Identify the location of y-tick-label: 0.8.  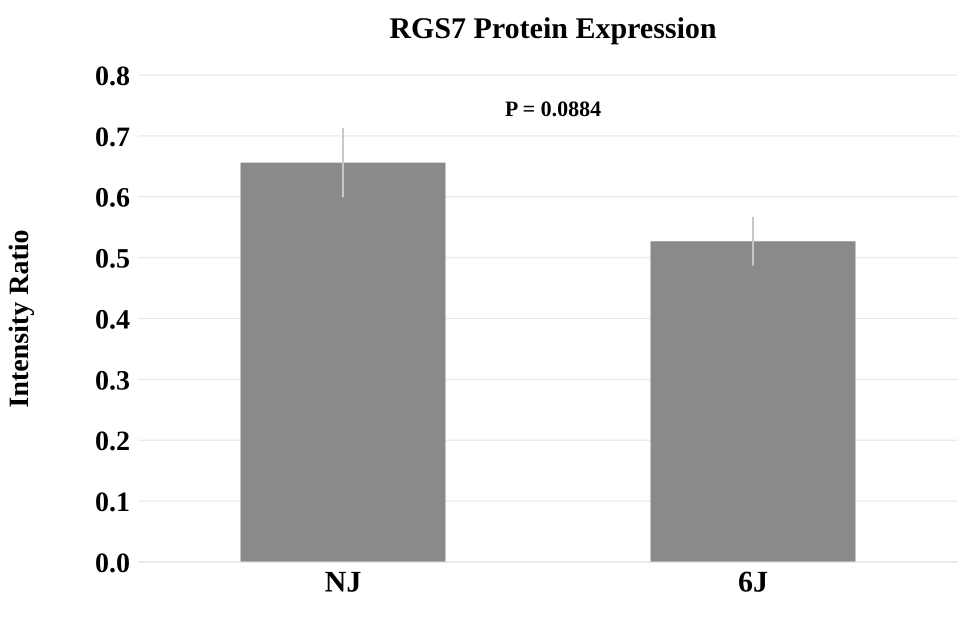
(112, 76).